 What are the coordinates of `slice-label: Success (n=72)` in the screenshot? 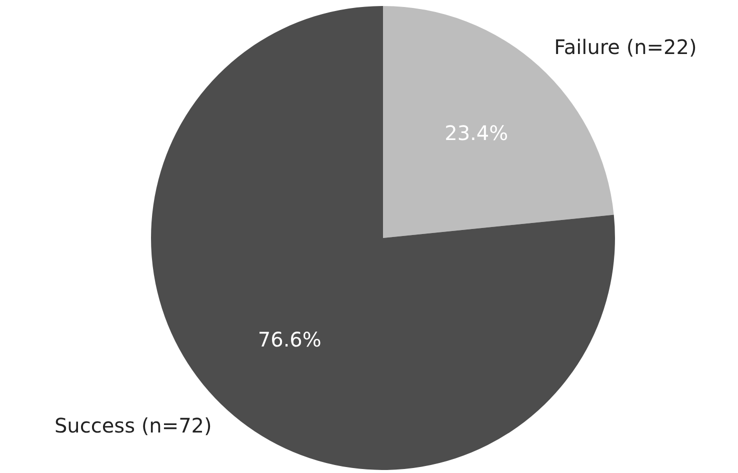 It's located at (133, 425).